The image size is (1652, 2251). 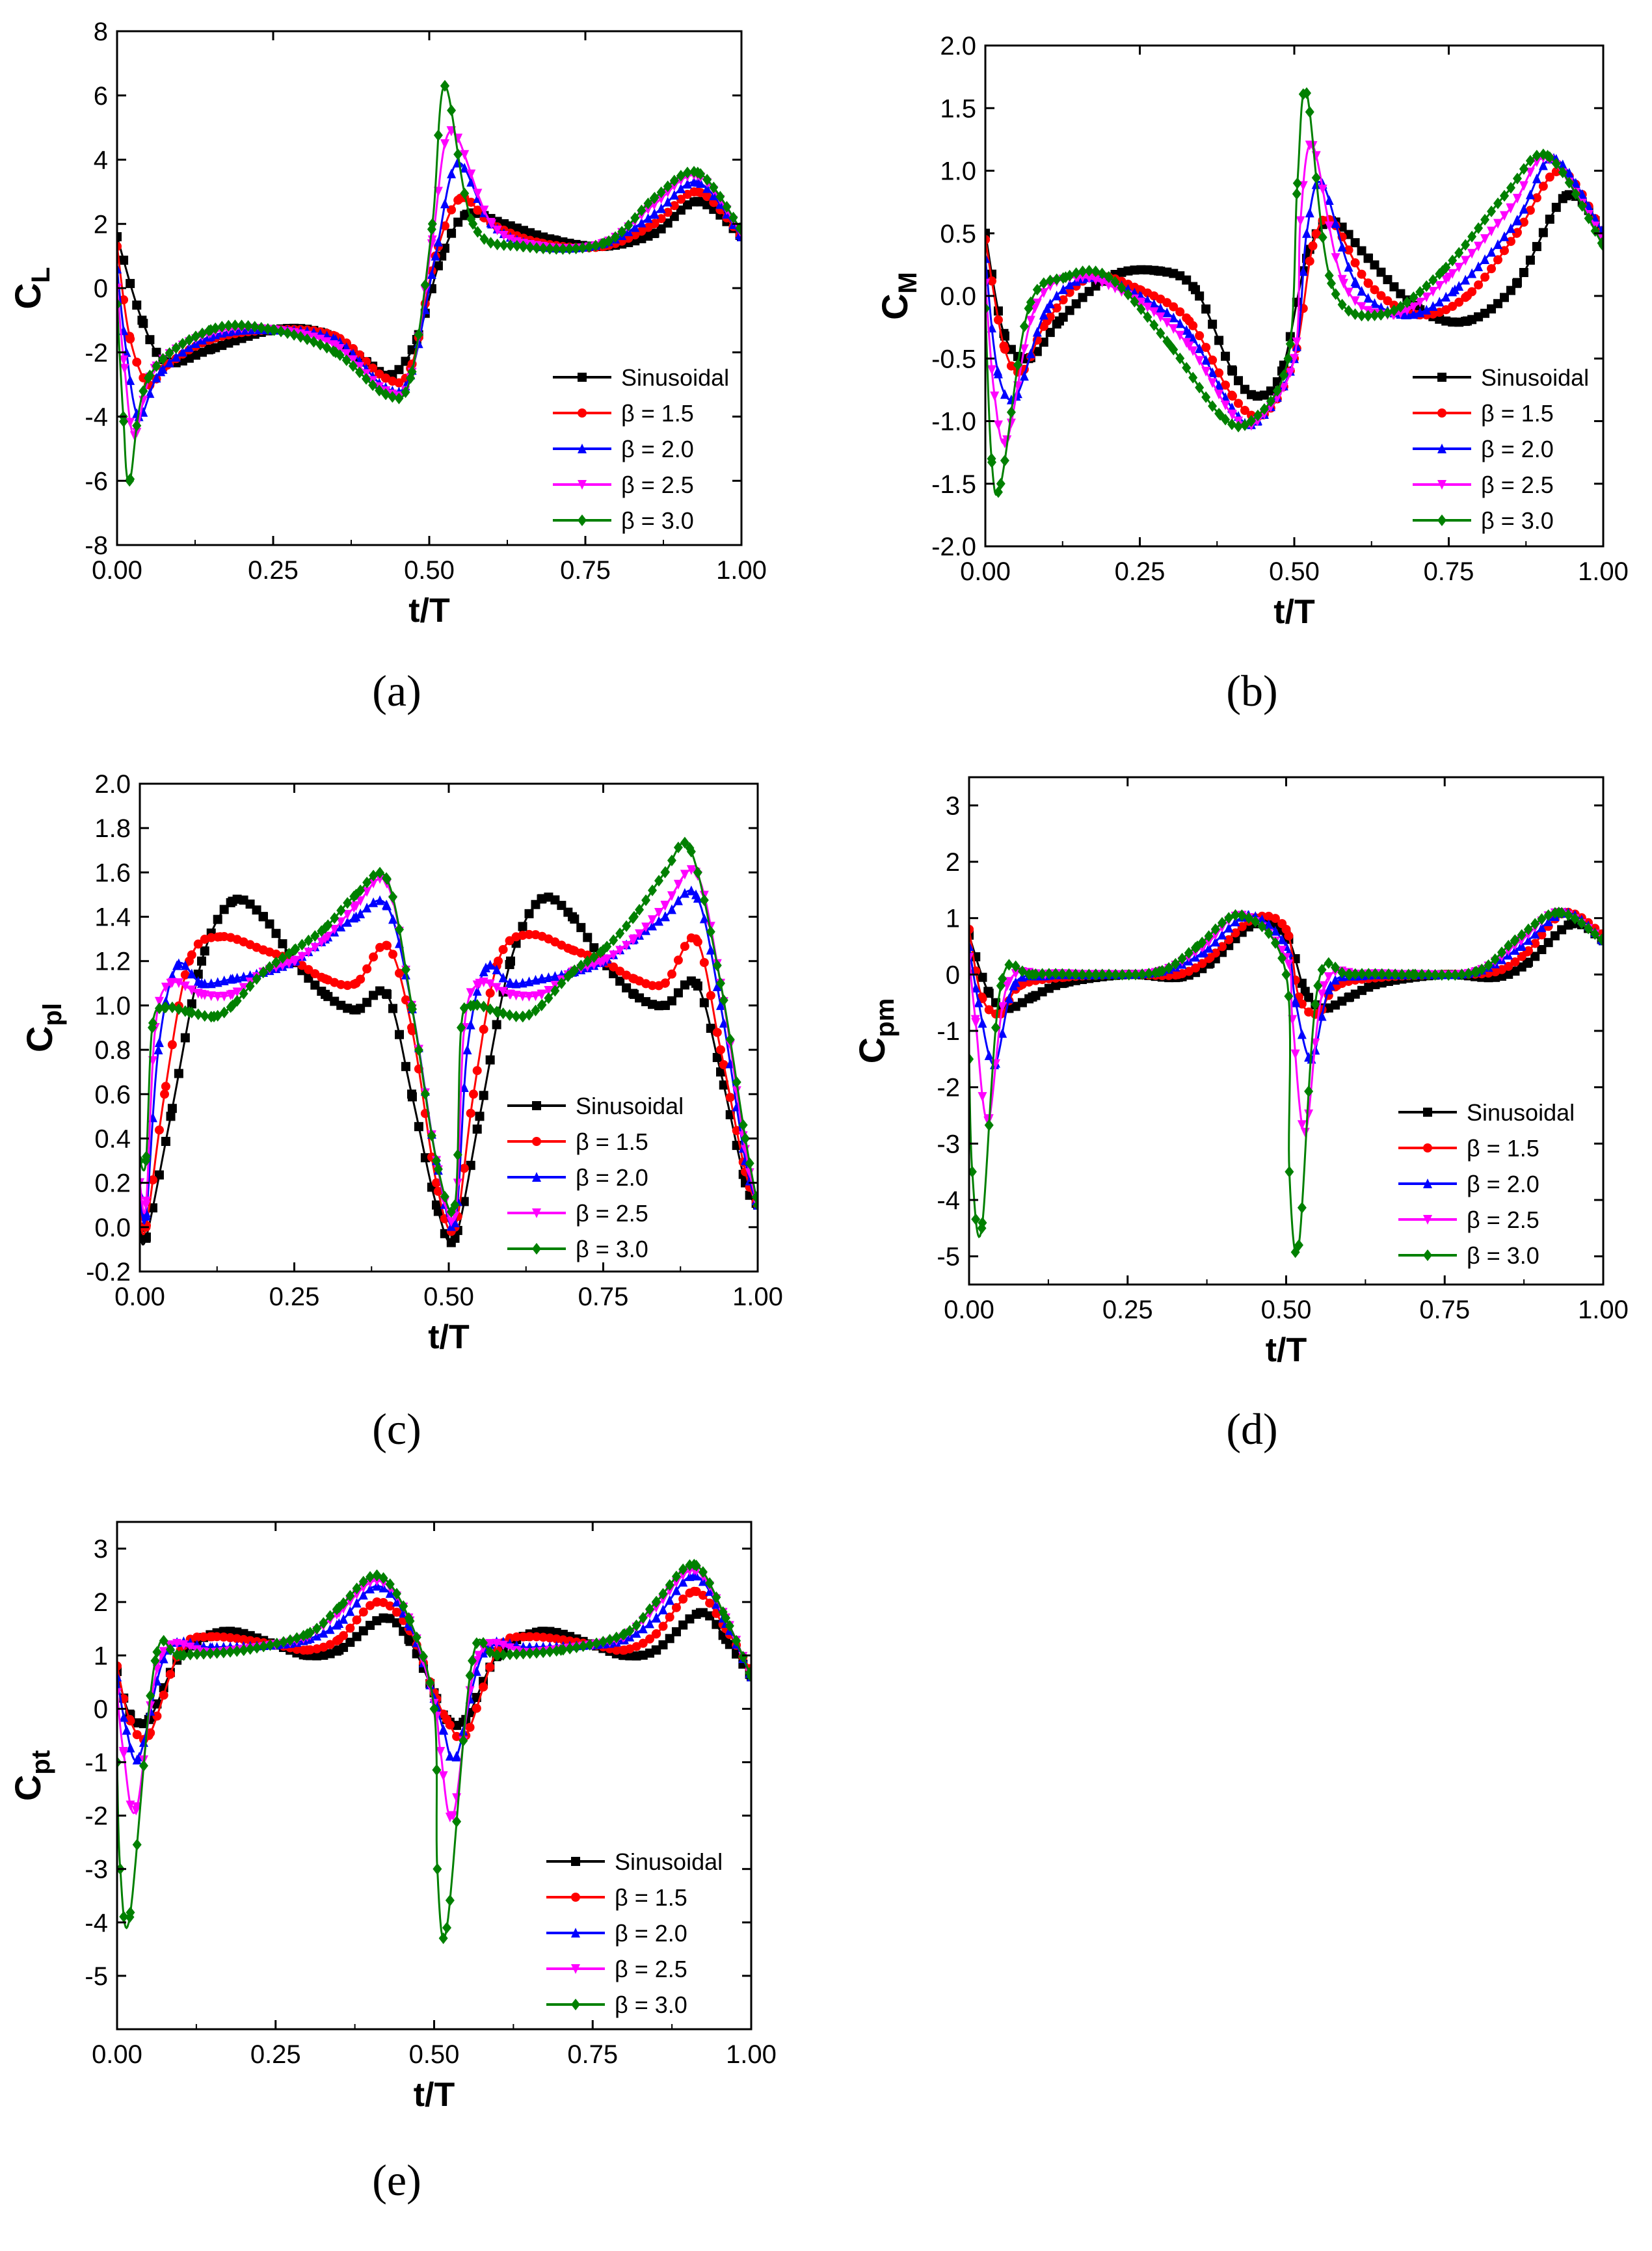 What do you see at coordinates (657, 520) in the screenshot?
I see `legend-label: β = 3.0` at bounding box center [657, 520].